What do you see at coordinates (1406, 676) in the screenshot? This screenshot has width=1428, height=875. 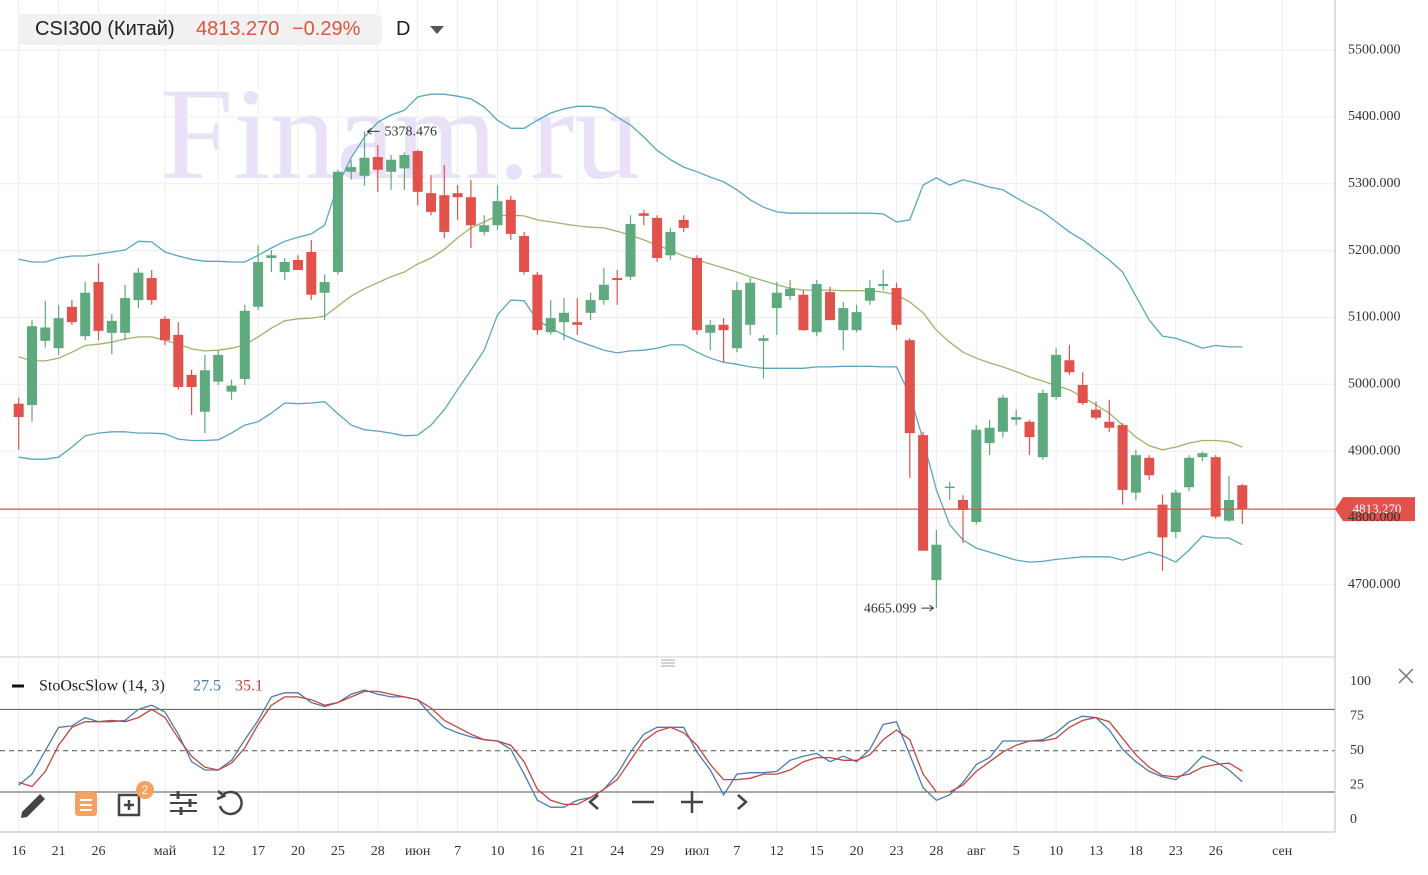 I see `close-indicator` at bounding box center [1406, 676].